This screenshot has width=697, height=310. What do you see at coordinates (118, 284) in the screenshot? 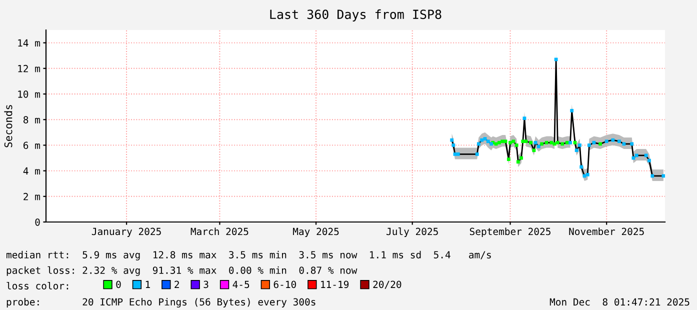
I see `legend-label: 0` at bounding box center [118, 284].